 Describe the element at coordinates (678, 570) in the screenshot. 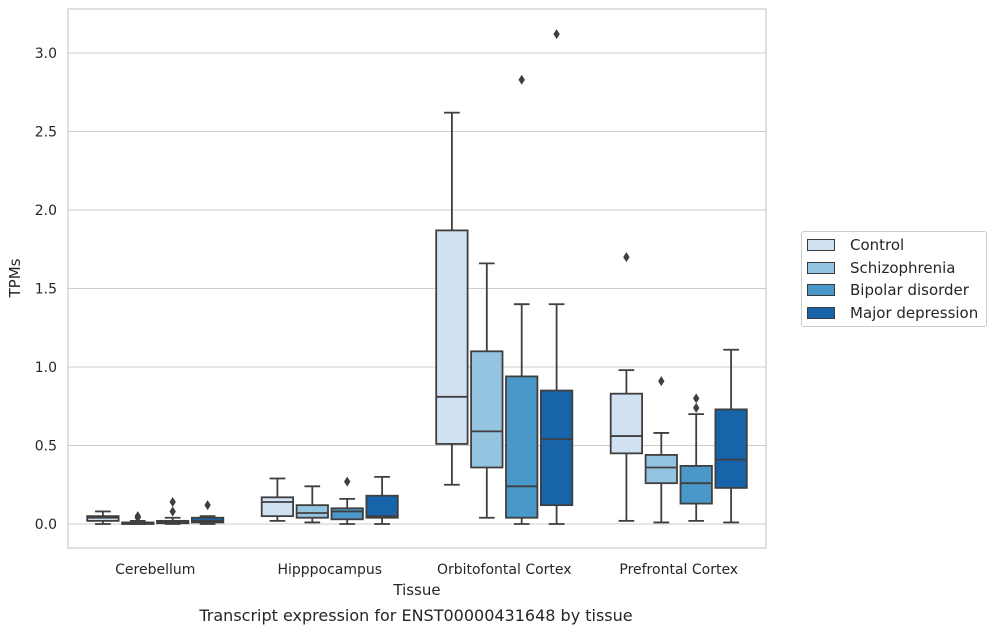

I see `x-tick-label: Prefrontal Cortex` at that location.